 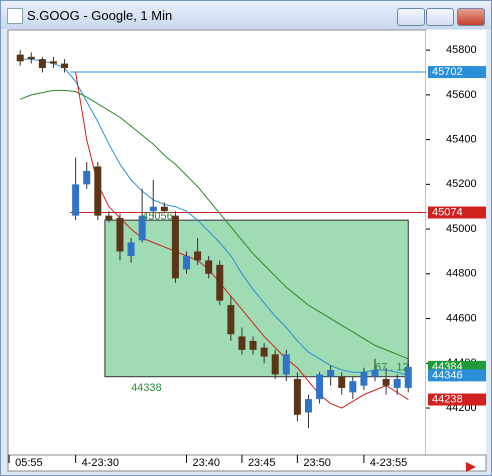 I want to click on window-title: S.GOOG - Google, 1 Min, so click(x=100, y=15).